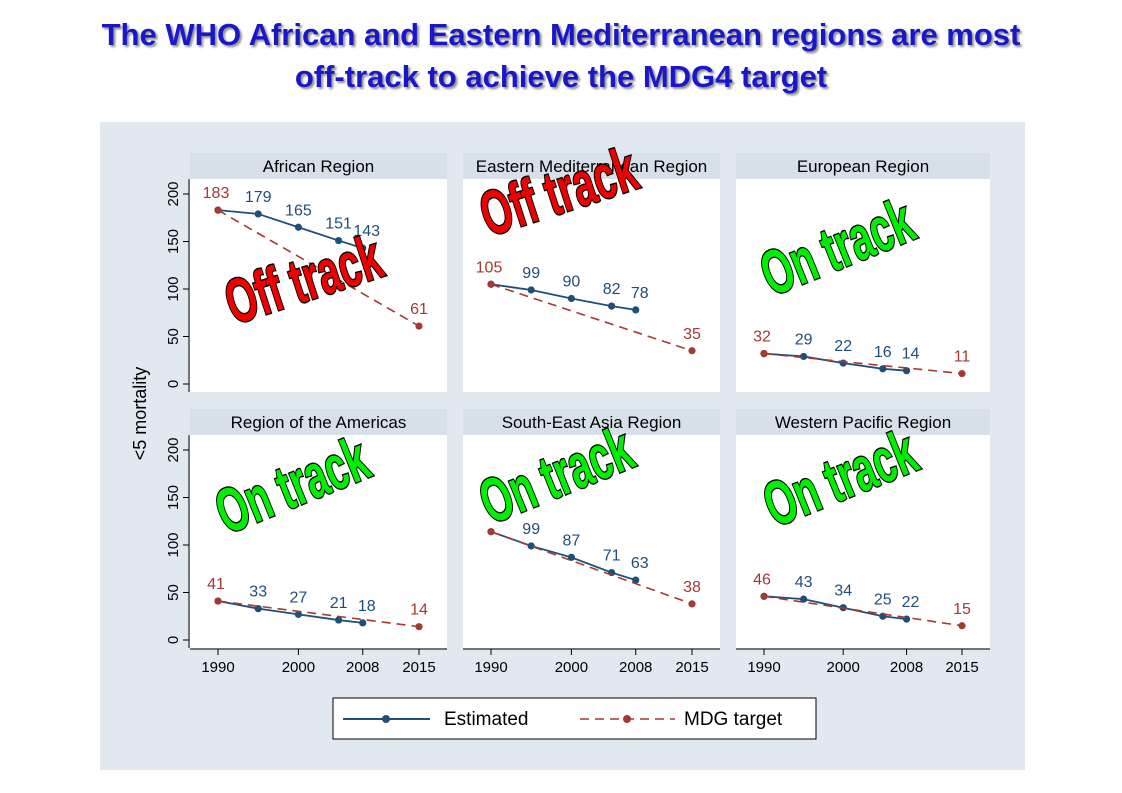 The width and height of the screenshot is (1122, 793). I want to click on estimated-data-label: 21, so click(339, 603).